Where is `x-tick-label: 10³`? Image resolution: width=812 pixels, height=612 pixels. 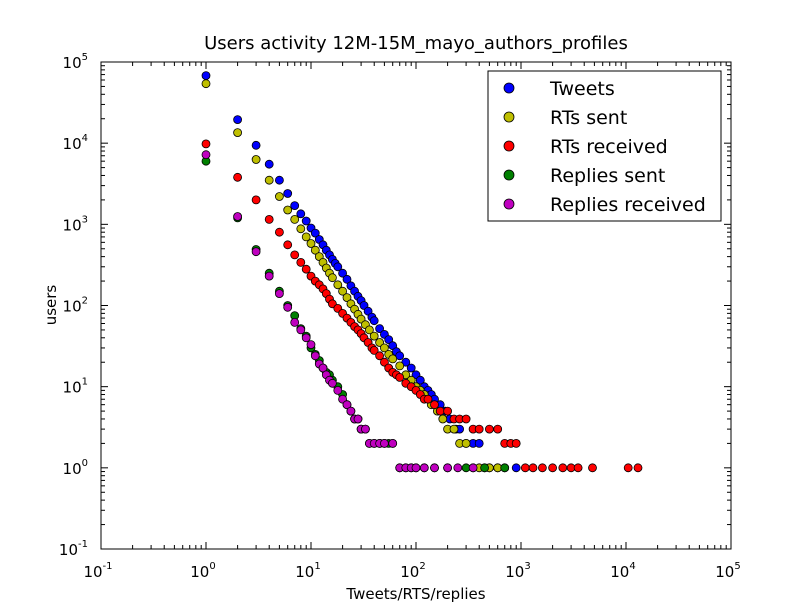
x-tick-label: 10³ is located at coordinates (517, 571).